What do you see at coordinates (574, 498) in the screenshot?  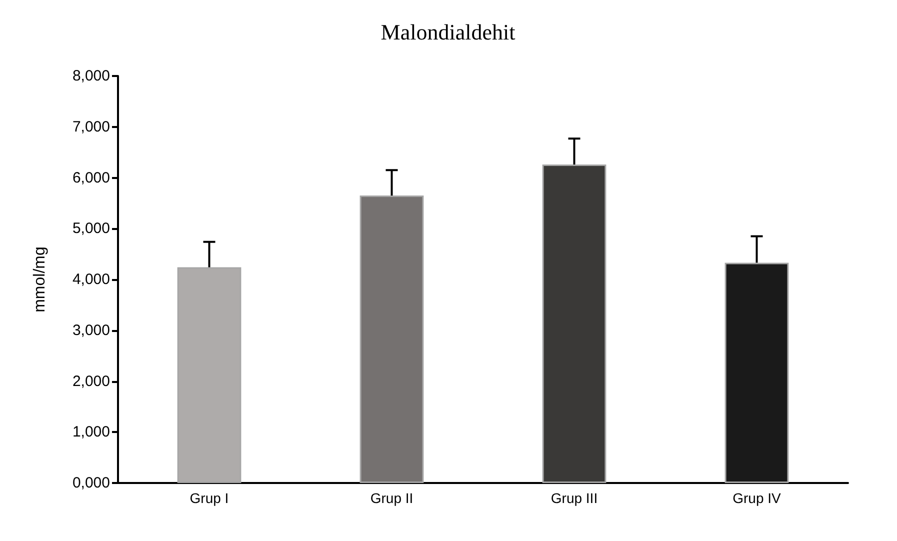 I see `x-tick-label: Grup III` at bounding box center [574, 498].